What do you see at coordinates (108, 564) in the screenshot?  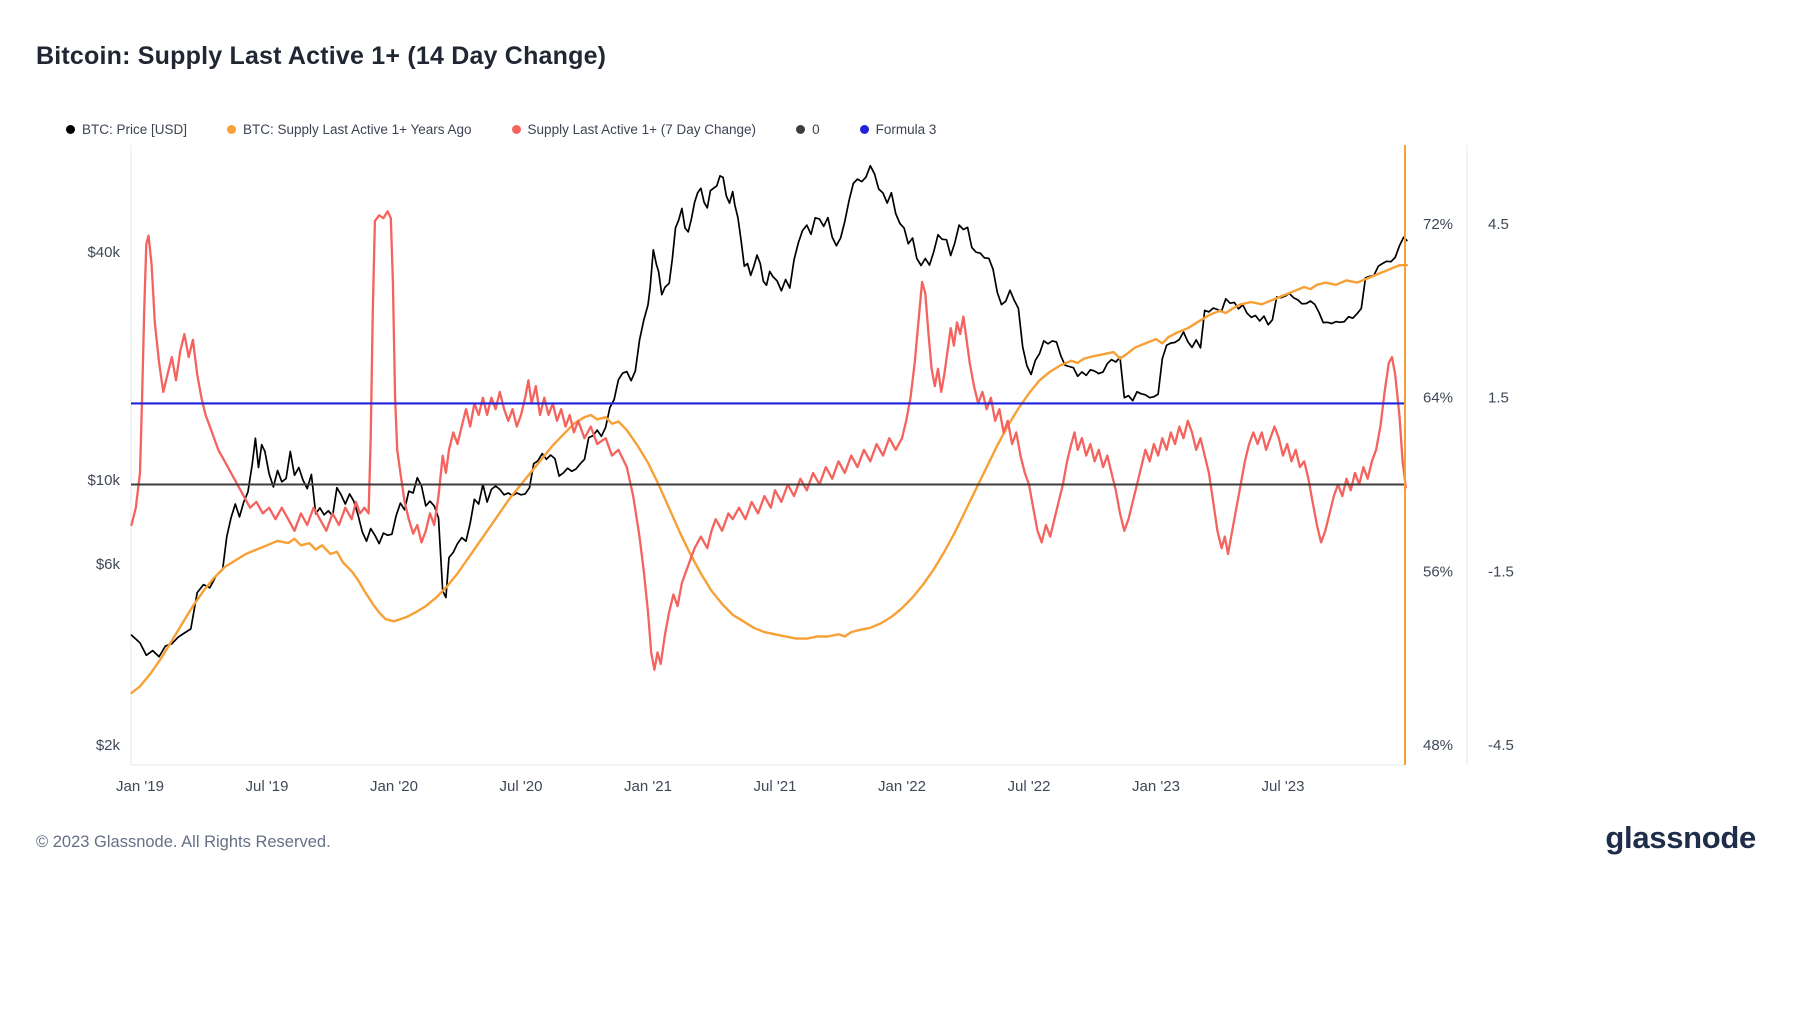 I see `price-tick-label: $6k` at bounding box center [108, 564].